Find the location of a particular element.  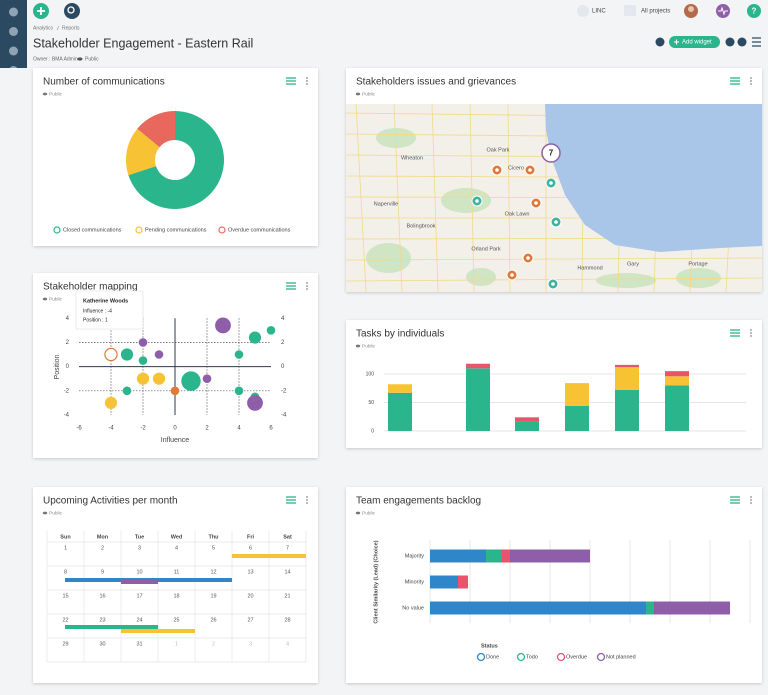

legend-label: Overdue communications is located at coordinates (259, 230).